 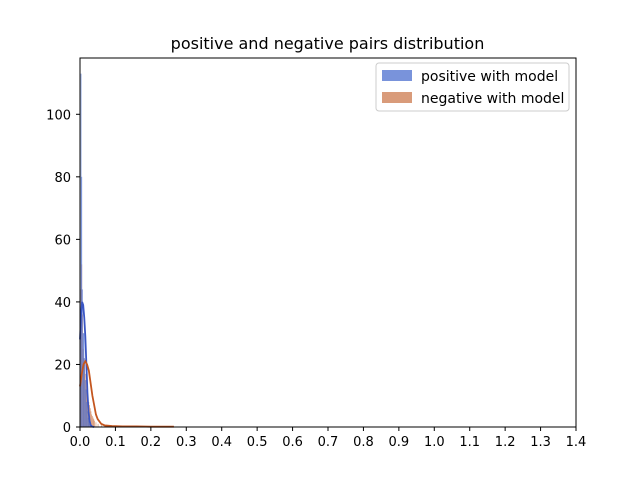 What do you see at coordinates (469, 442) in the screenshot?
I see `x-tick-label: 1.1` at bounding box center [469, 442].